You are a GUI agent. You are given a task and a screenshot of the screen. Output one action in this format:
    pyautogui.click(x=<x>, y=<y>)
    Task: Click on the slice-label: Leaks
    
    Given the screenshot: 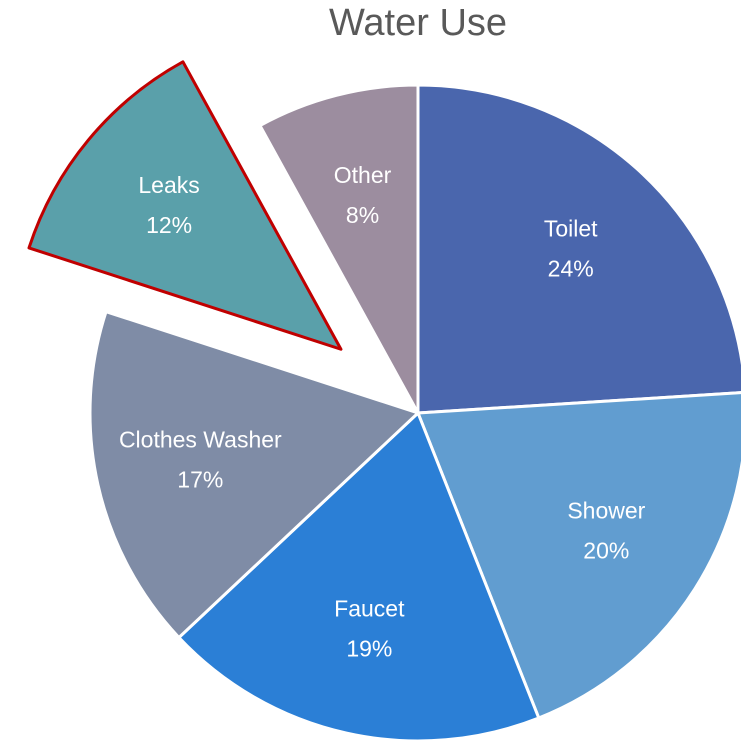 What is the action you would take?
    pyautogui.click(x=168, y=185)
    